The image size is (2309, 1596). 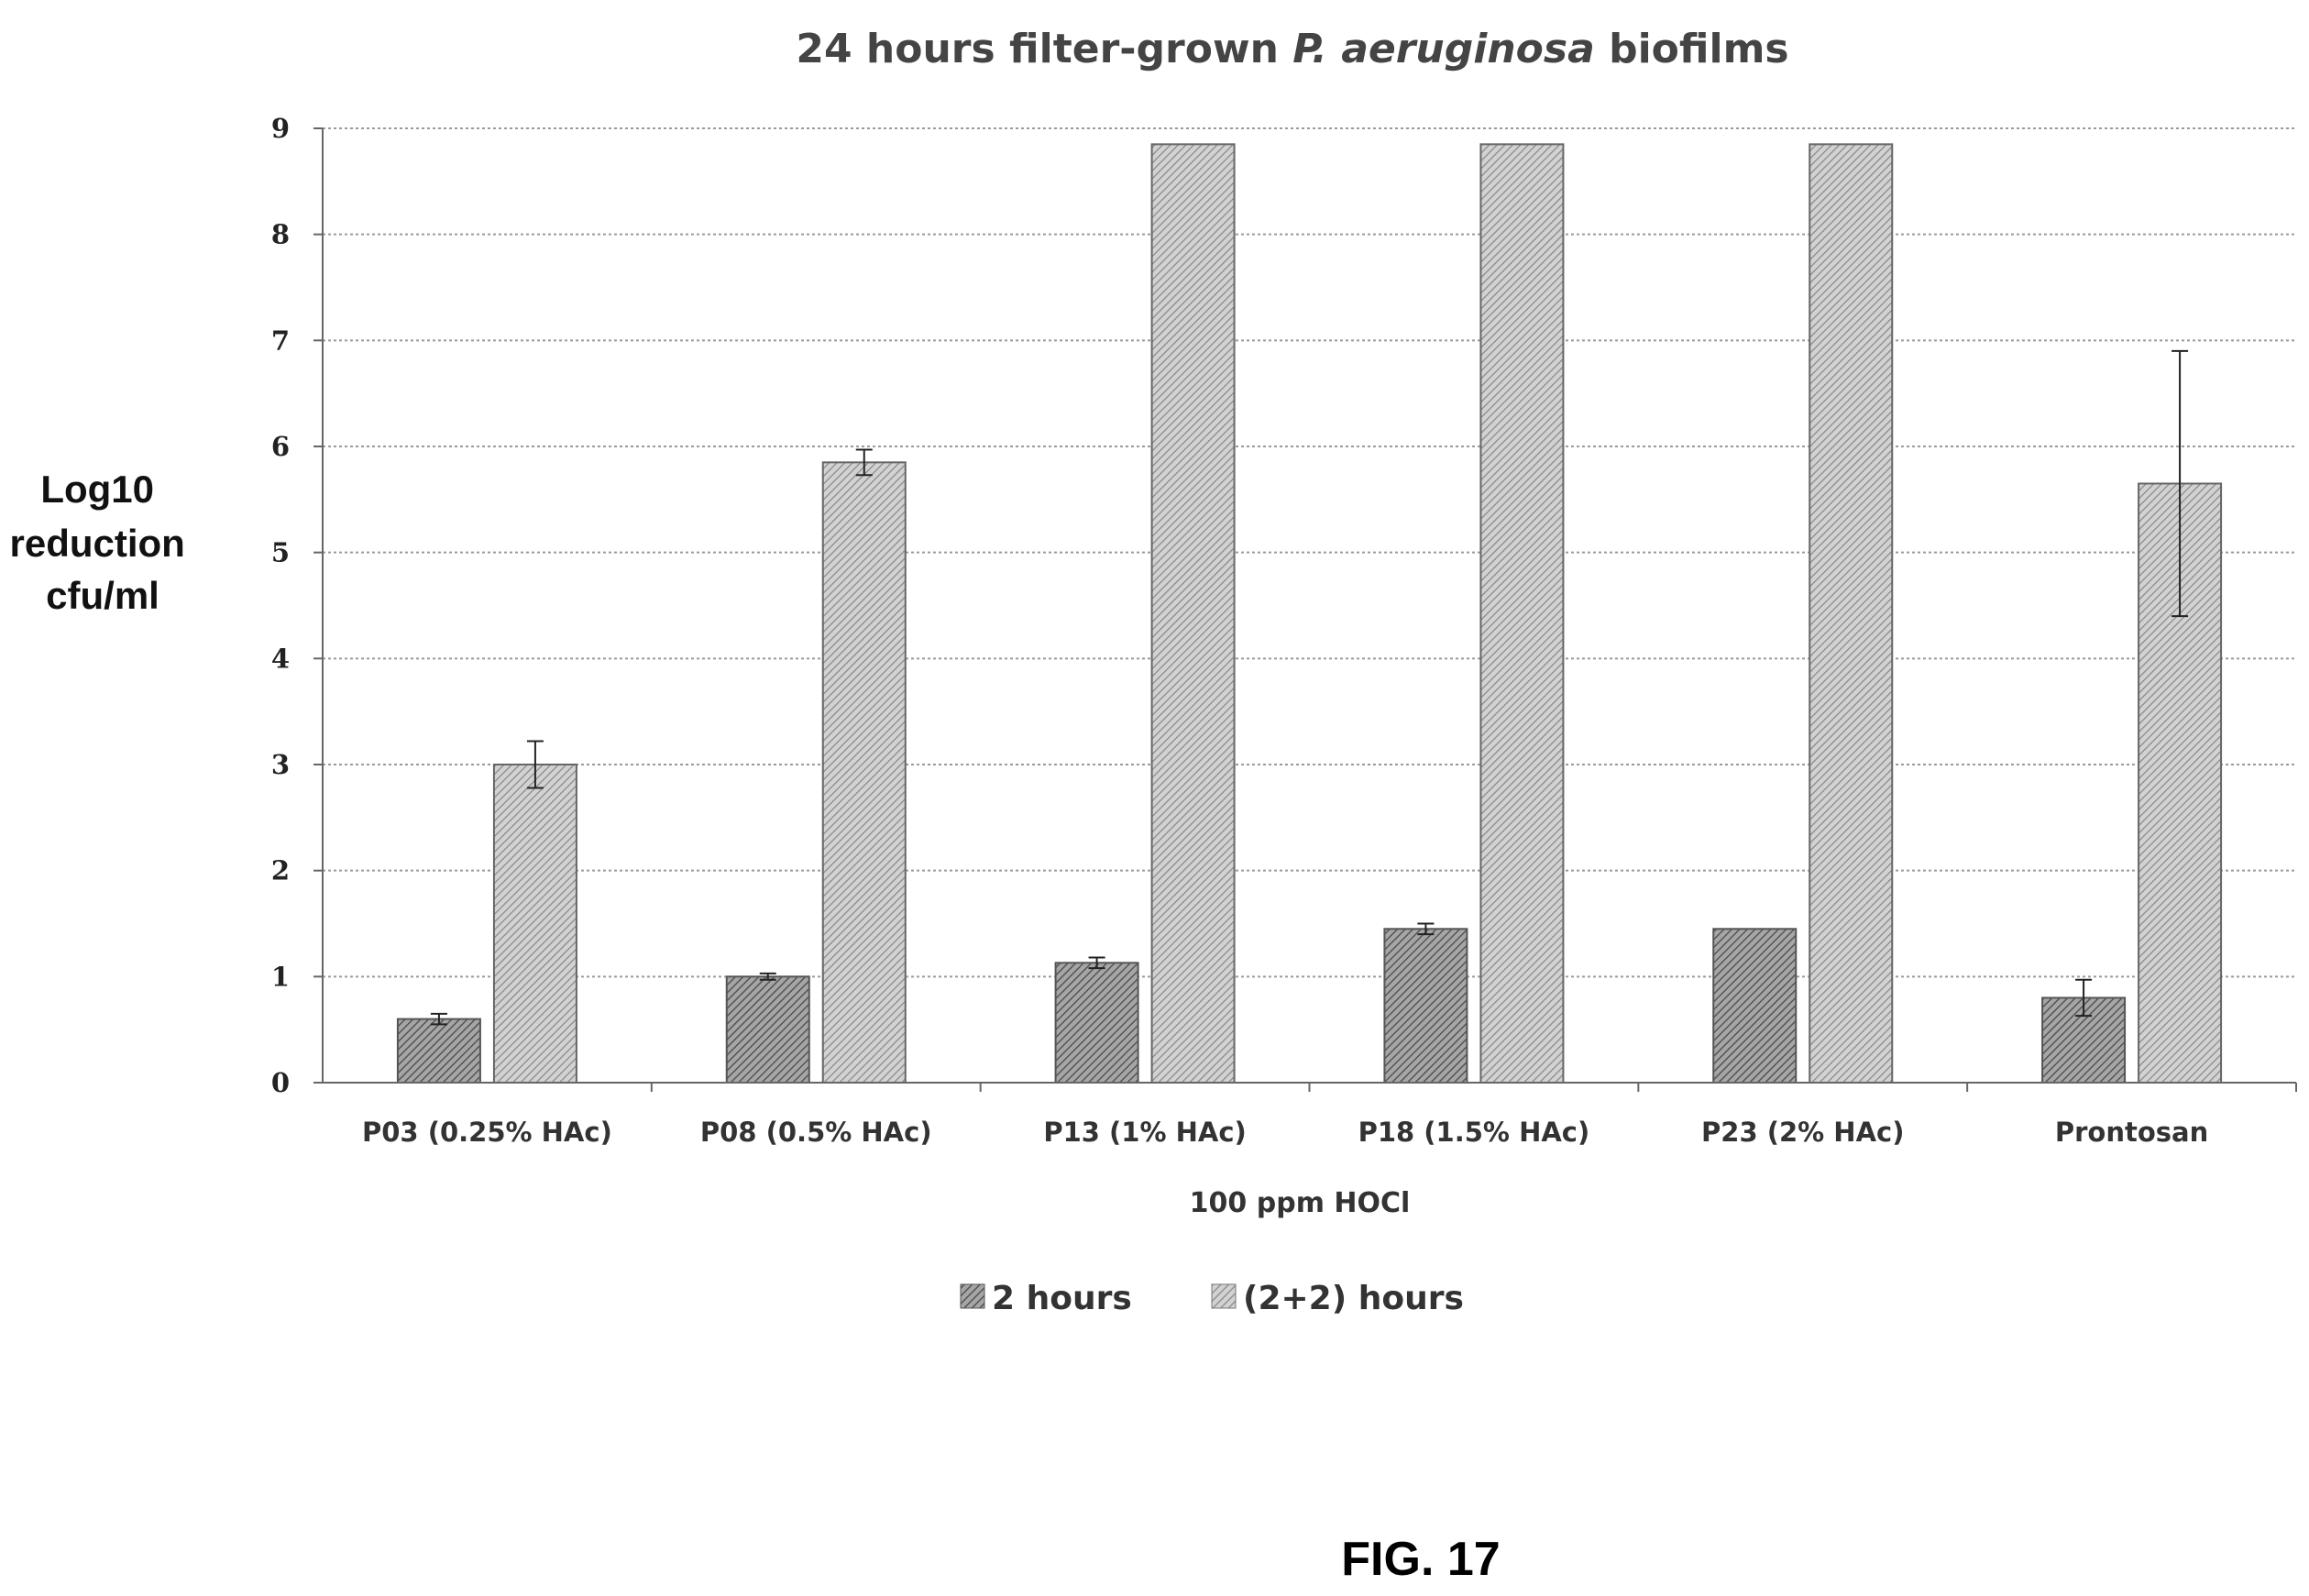 I want to click on legend-swatch-2plus2-hours, so click(x=1224, y=1296).